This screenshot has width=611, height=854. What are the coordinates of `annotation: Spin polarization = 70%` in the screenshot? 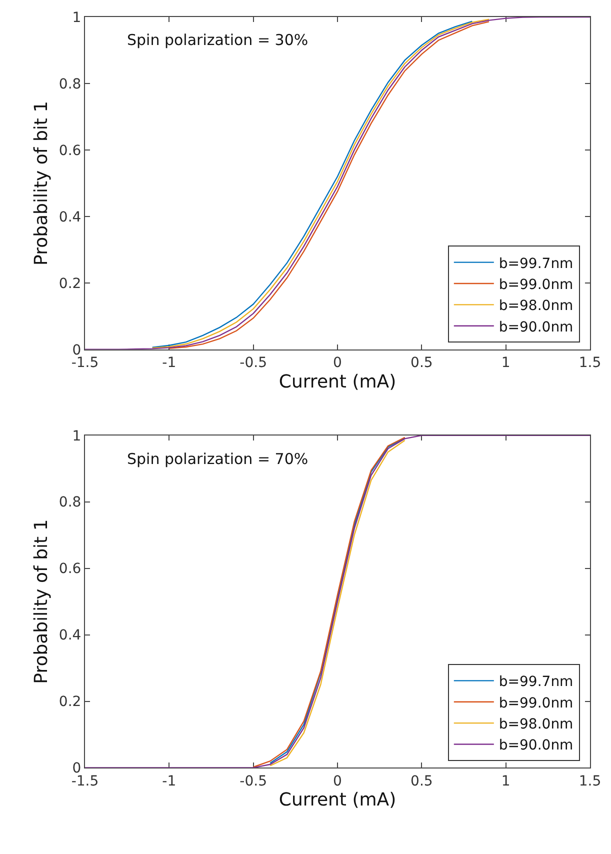 It's located at (217, 459).